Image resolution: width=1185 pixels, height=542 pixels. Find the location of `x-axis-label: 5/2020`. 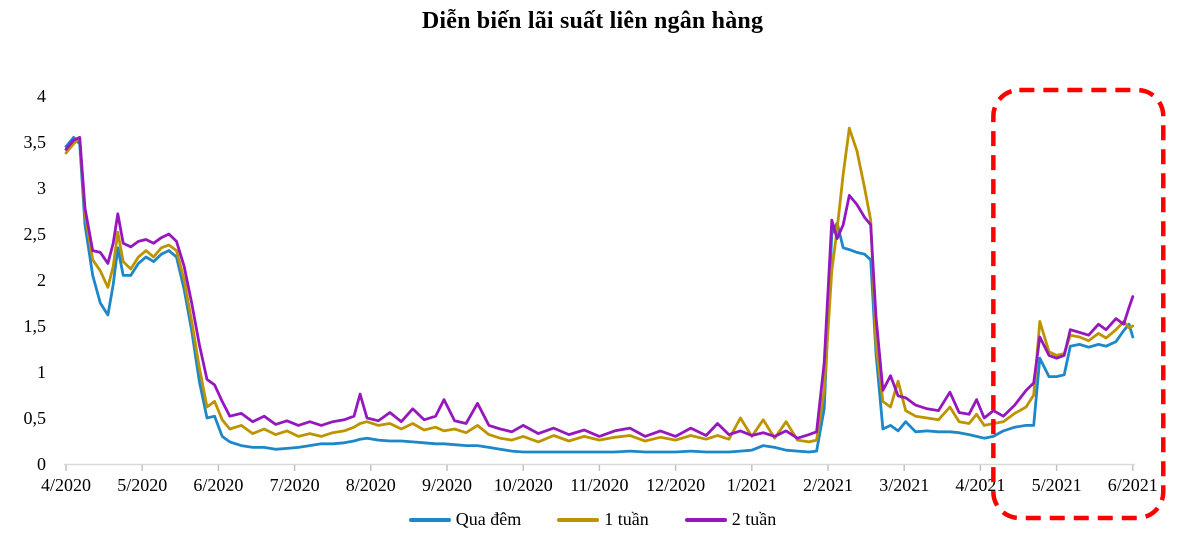

x-axis-label: 5/2020 is located at coordinates (142, 485).